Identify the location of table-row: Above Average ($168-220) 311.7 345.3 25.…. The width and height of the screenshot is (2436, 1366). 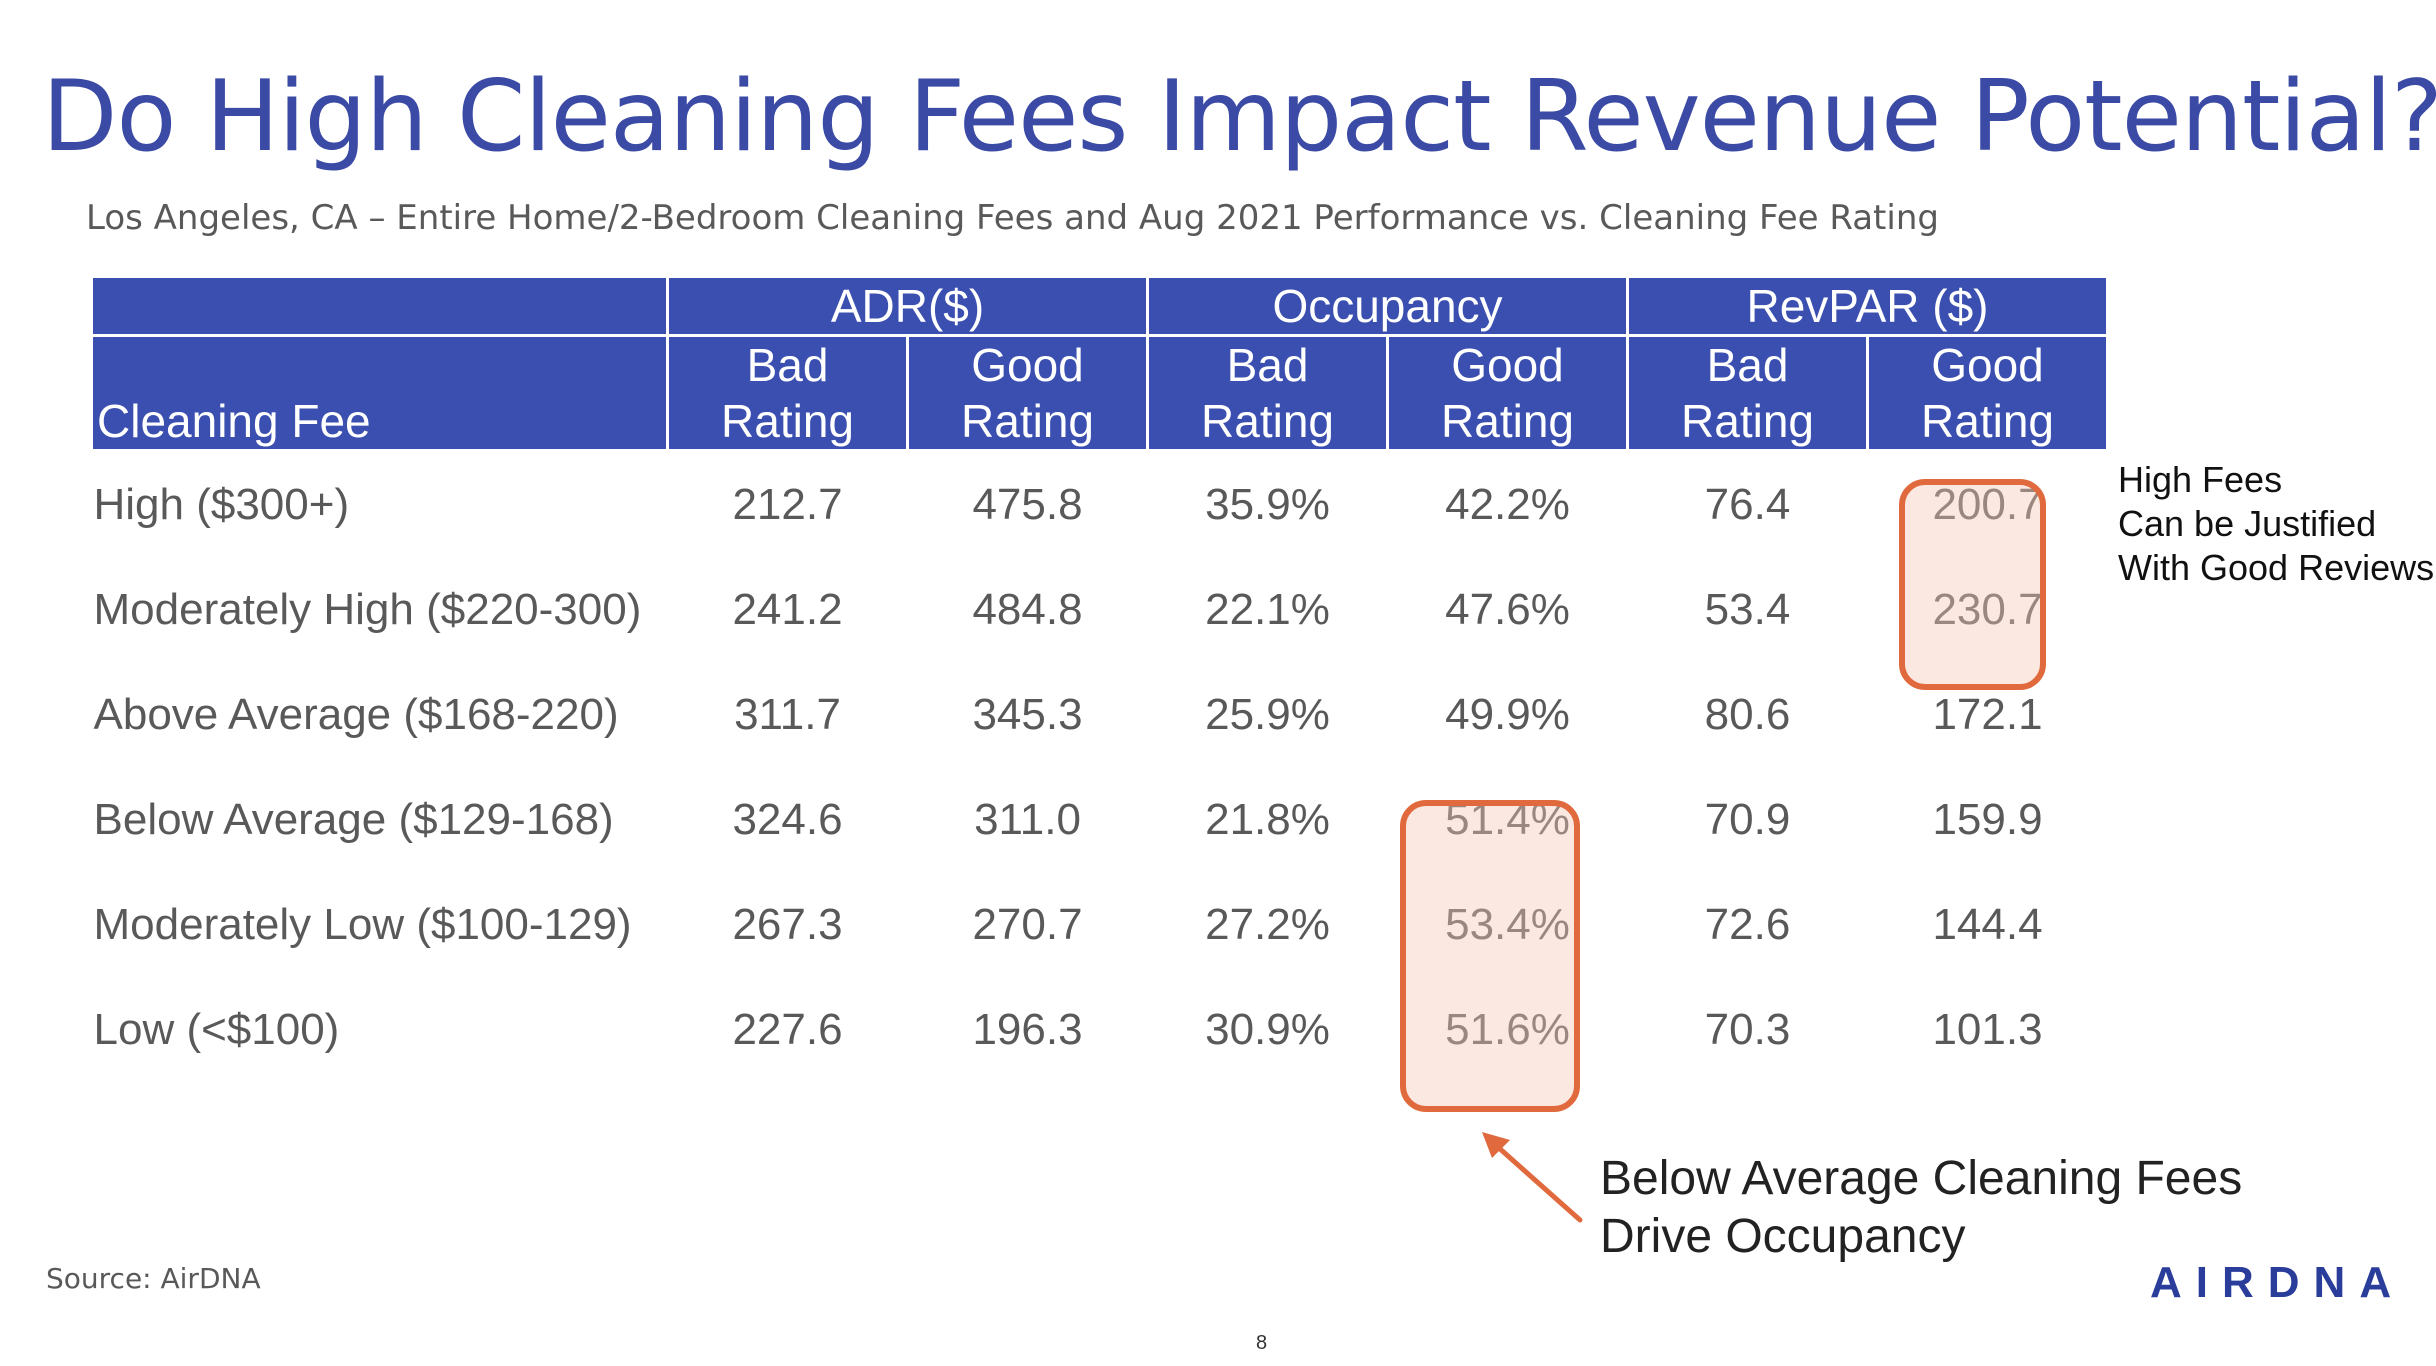
(1100, 714).